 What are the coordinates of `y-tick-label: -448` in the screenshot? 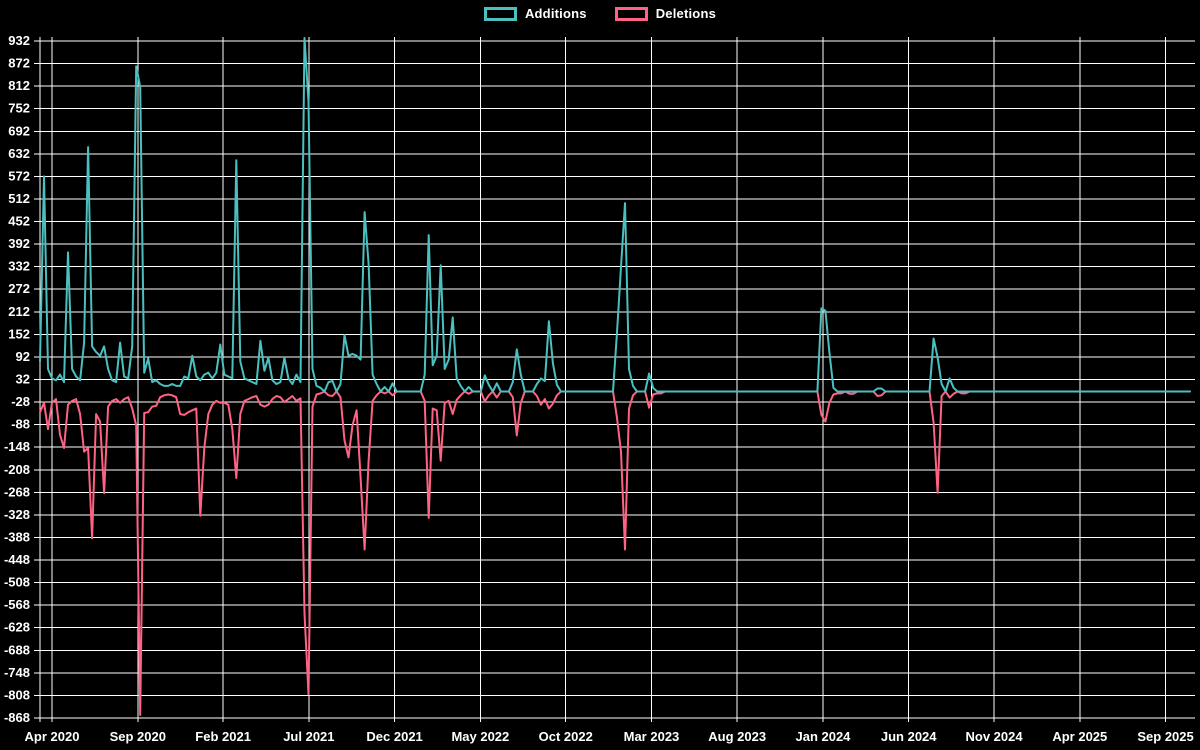 It's located at (17, 559).